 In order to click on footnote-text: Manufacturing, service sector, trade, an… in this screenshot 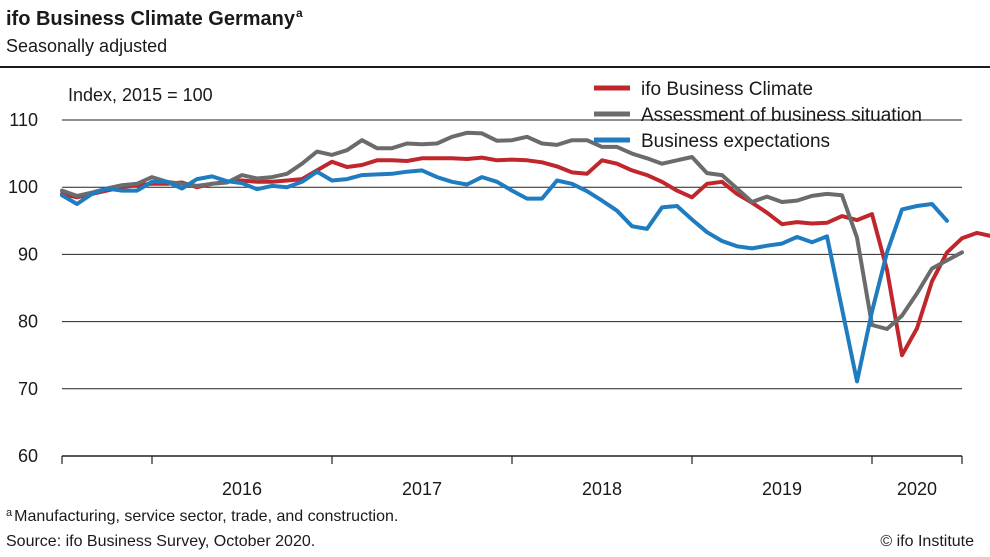, I will do `click(206, 516)`.